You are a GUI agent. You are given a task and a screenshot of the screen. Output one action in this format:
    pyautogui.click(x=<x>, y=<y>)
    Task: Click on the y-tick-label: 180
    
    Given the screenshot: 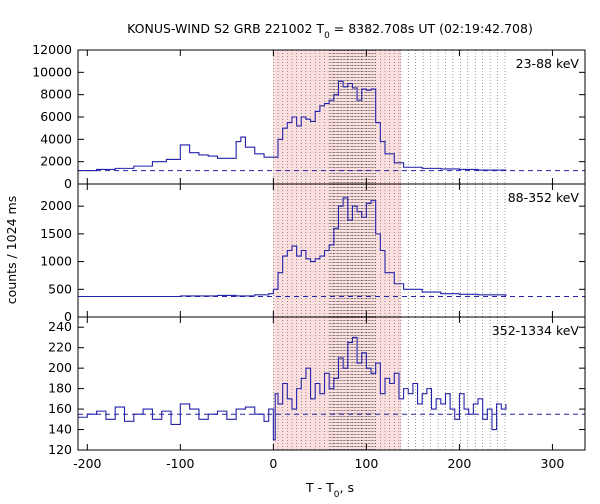 What is the action you would take?
    pyautogui.click(x=60, y=388)
    